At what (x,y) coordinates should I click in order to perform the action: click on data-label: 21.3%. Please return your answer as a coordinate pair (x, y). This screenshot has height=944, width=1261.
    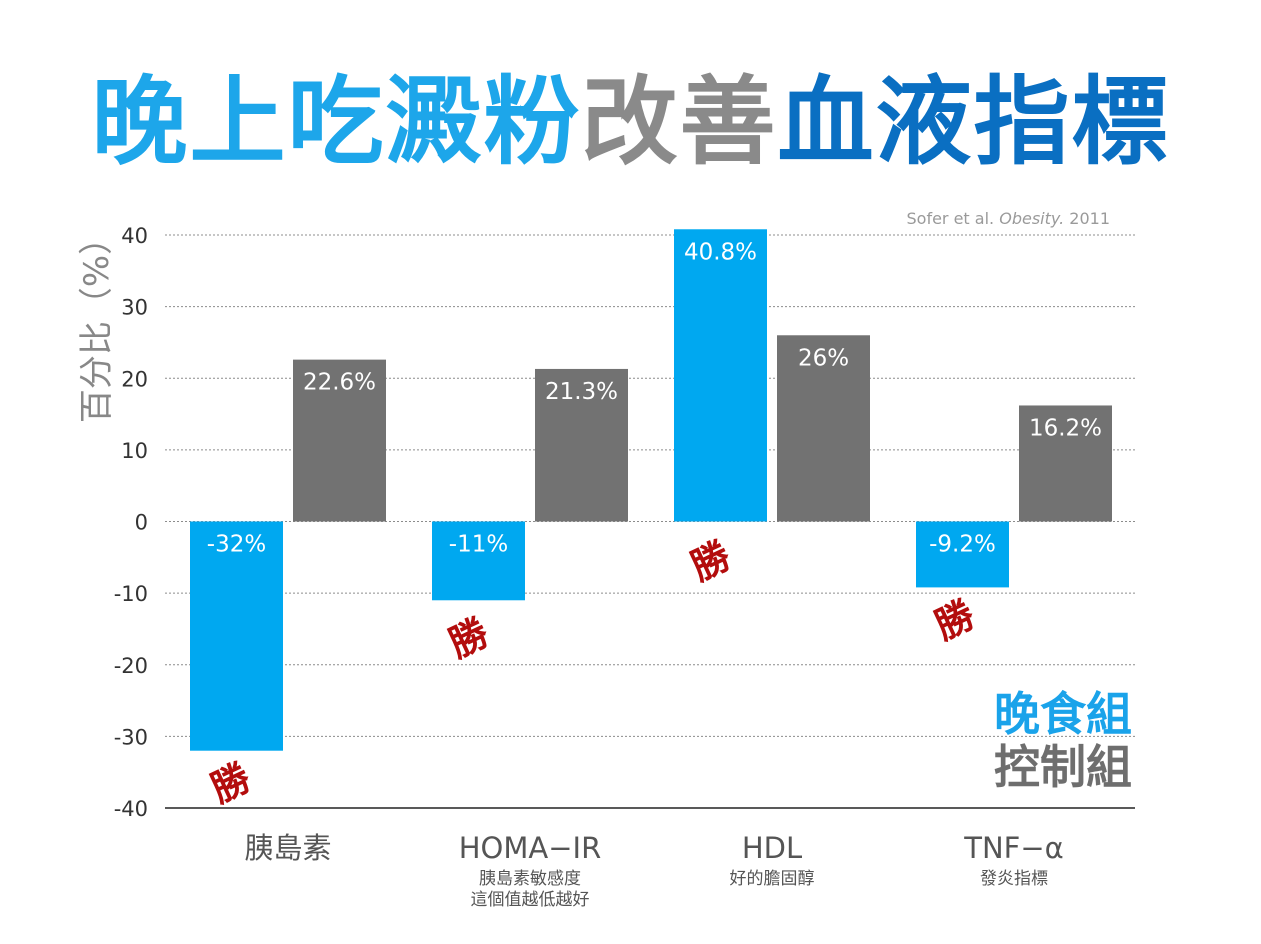
    Looking at the image, I should click on (581, 392).